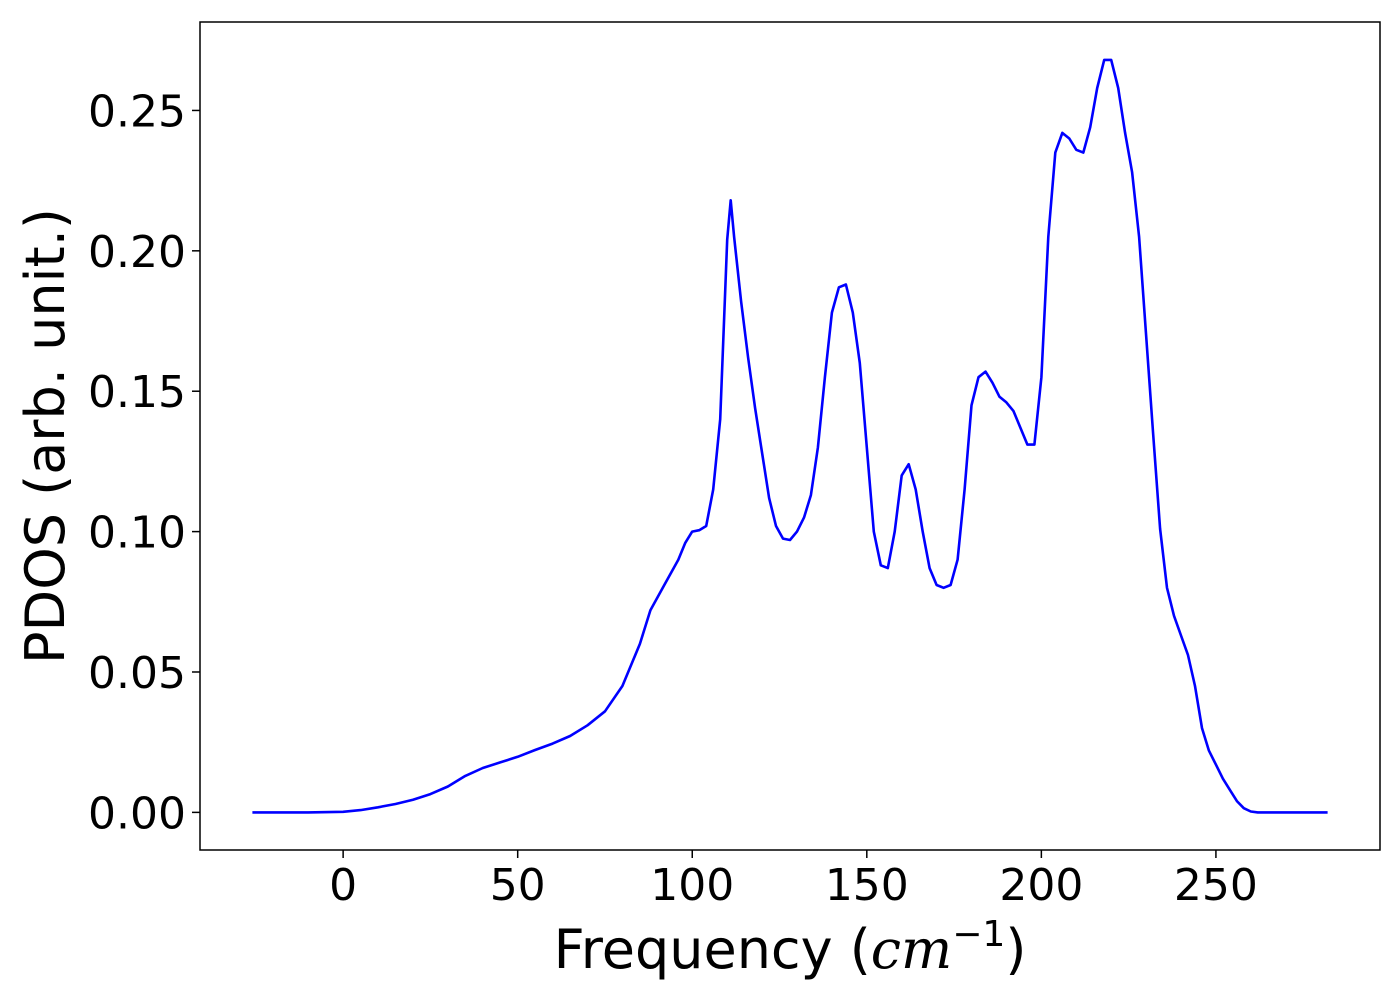  I want to click on y-tick-label: 0.05, so click(137, 673).